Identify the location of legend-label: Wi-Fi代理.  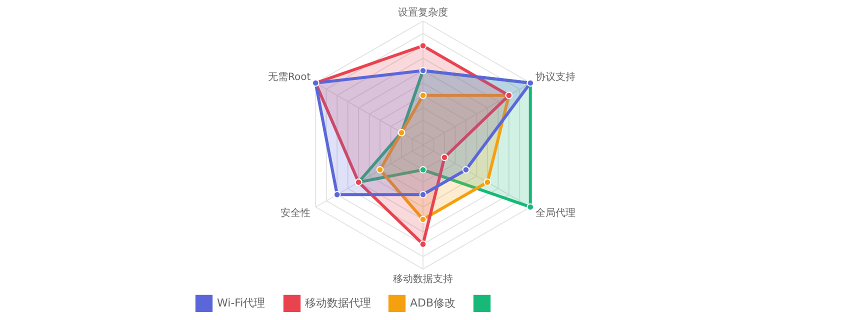
(241, 303).